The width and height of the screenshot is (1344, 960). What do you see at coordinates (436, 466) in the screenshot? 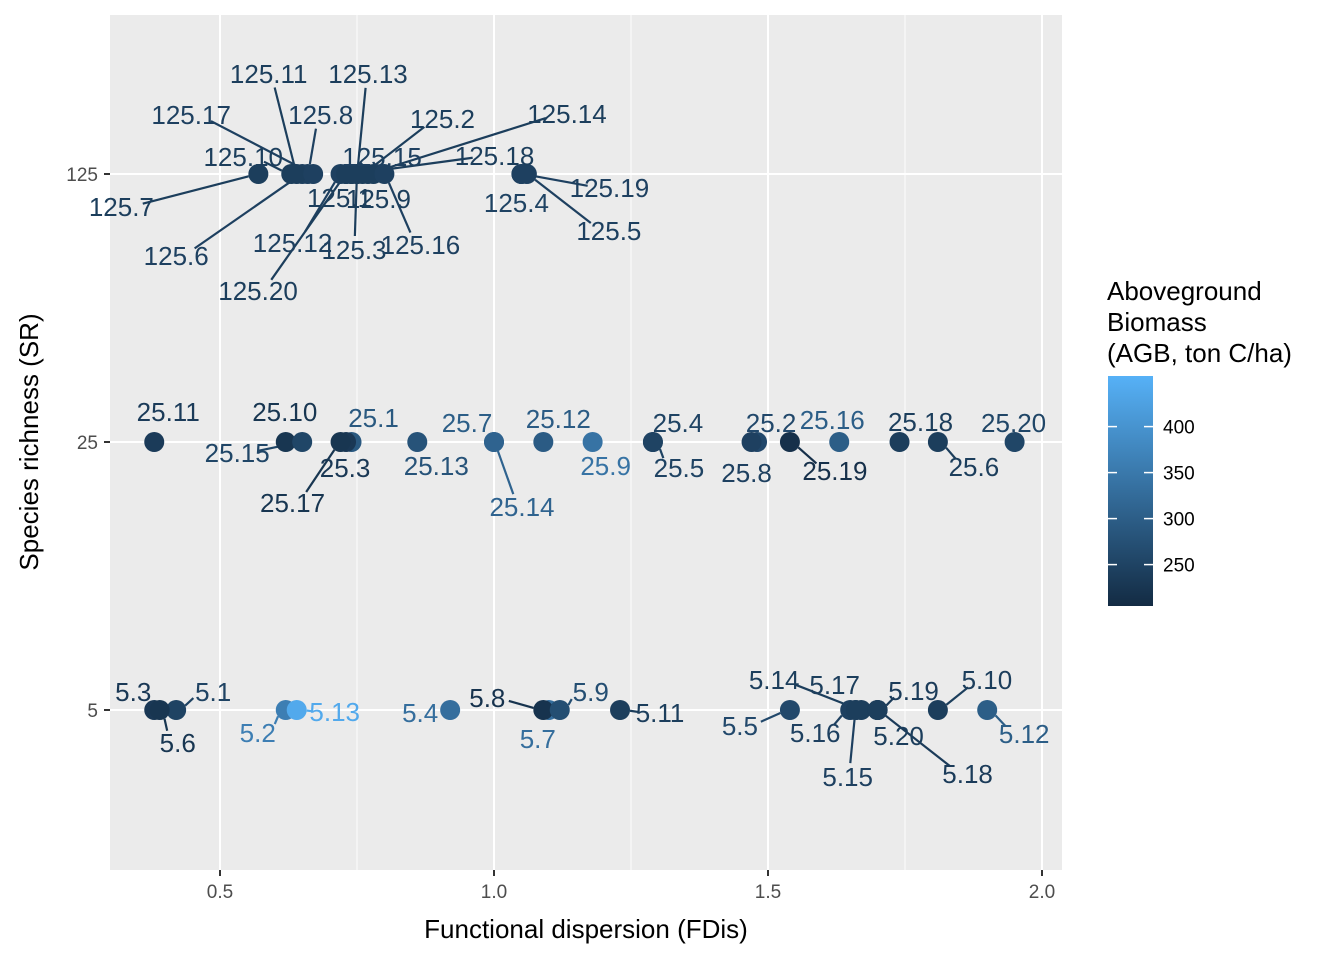
I see `data-point-label: 25.13` at bounding box center [436, 466].